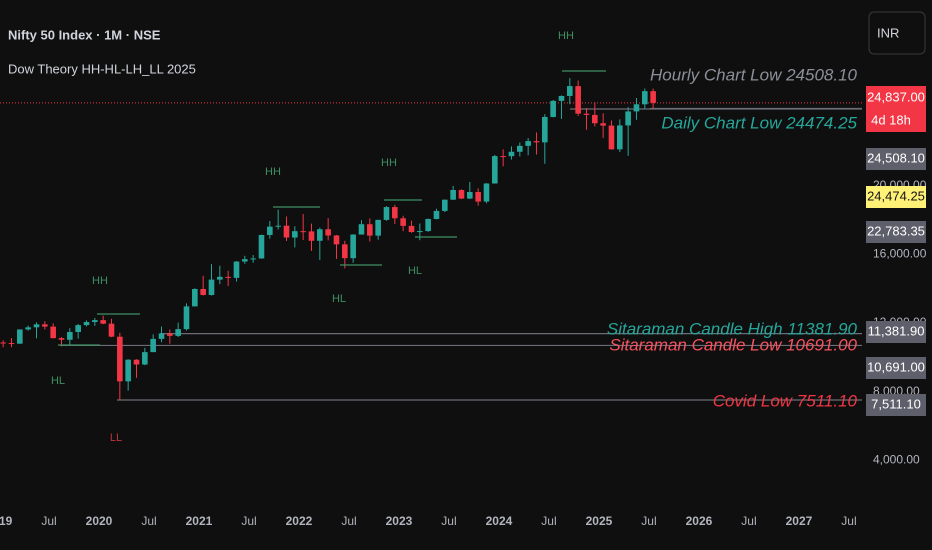 This screenshot has width=932, height=550. Describe the element at coordinates (599, 521) in the screenshot. I see `x-tick-label: 2025` at that location.